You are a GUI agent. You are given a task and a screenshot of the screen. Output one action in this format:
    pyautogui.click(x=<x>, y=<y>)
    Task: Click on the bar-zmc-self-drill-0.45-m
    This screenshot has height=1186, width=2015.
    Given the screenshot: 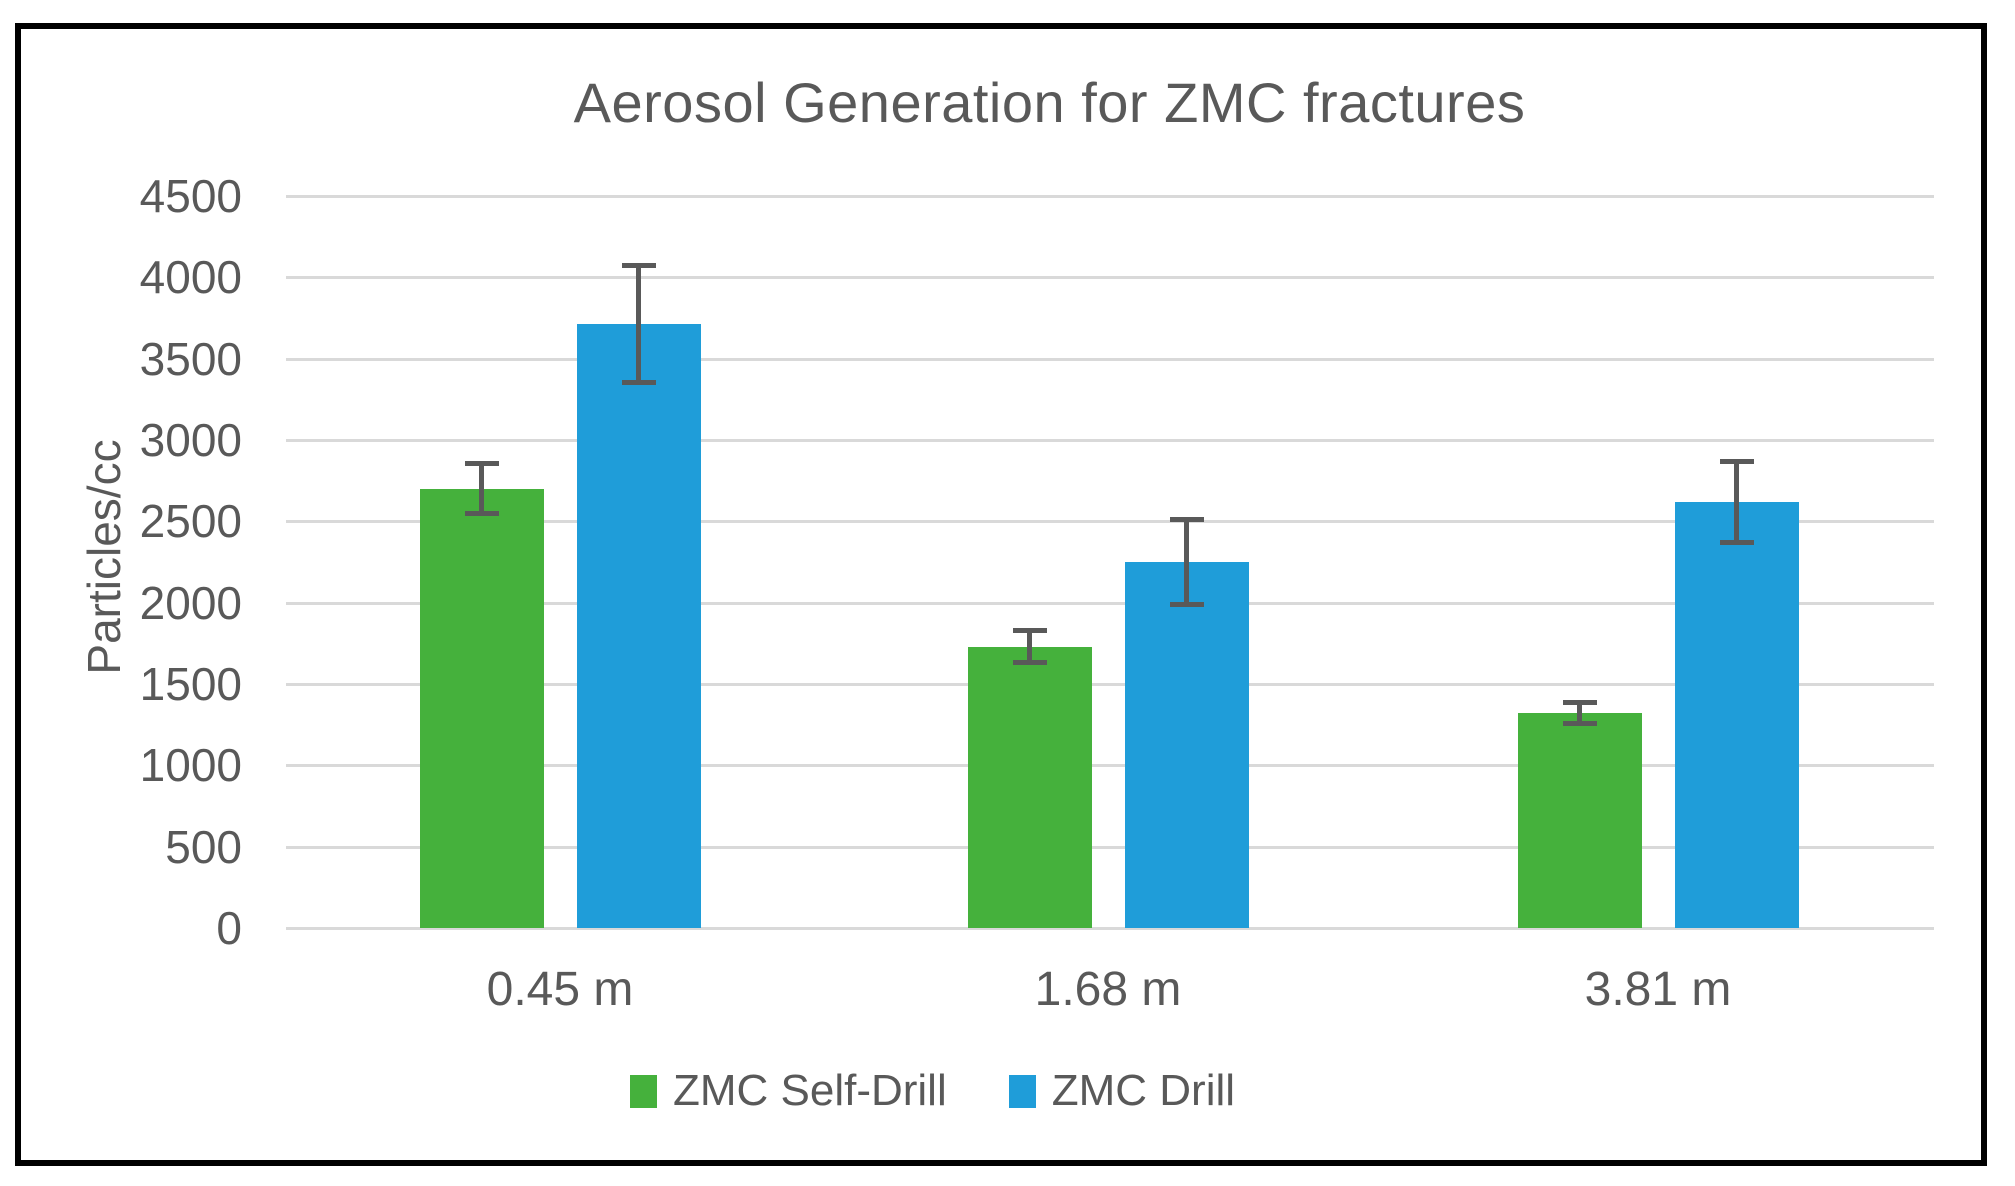 What is the action you would take?
    pyautogui.click(x=481, y=708)
    